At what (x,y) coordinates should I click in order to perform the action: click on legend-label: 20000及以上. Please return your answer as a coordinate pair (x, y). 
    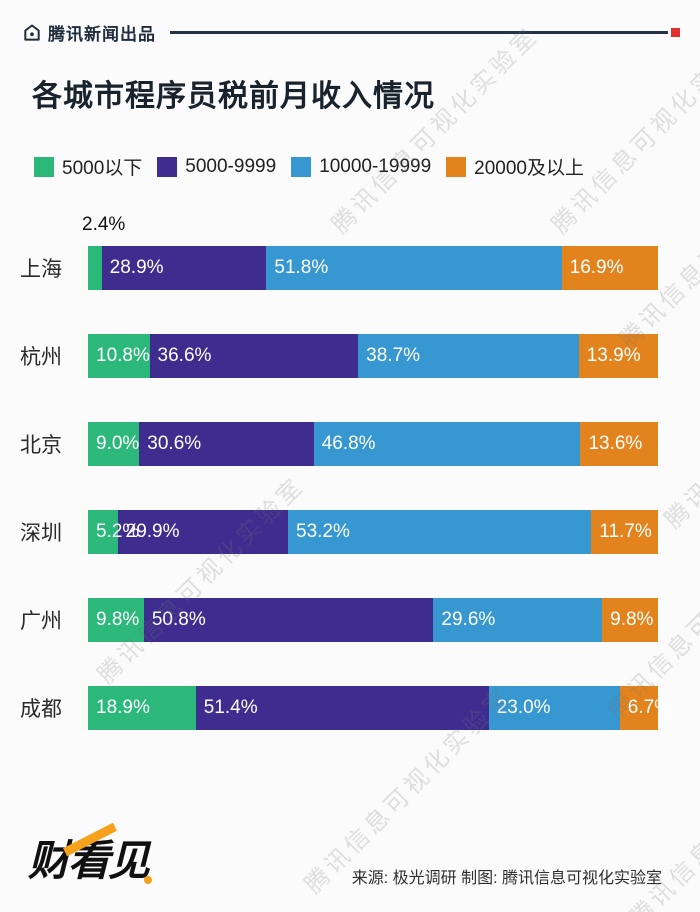
    Looking at the image, I should click on (529, 168).